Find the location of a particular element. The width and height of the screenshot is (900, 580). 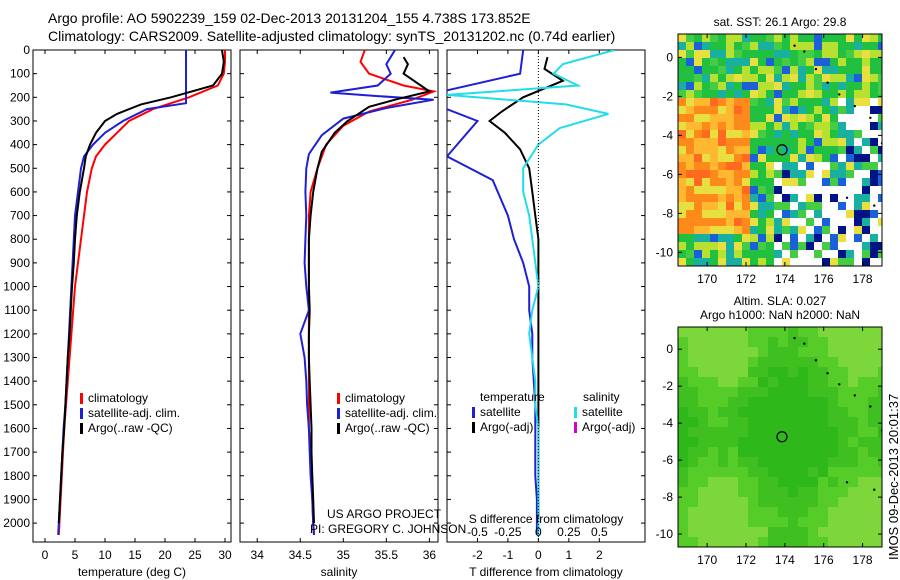

sst_map-island-dot is located at coordinates (870, 118).